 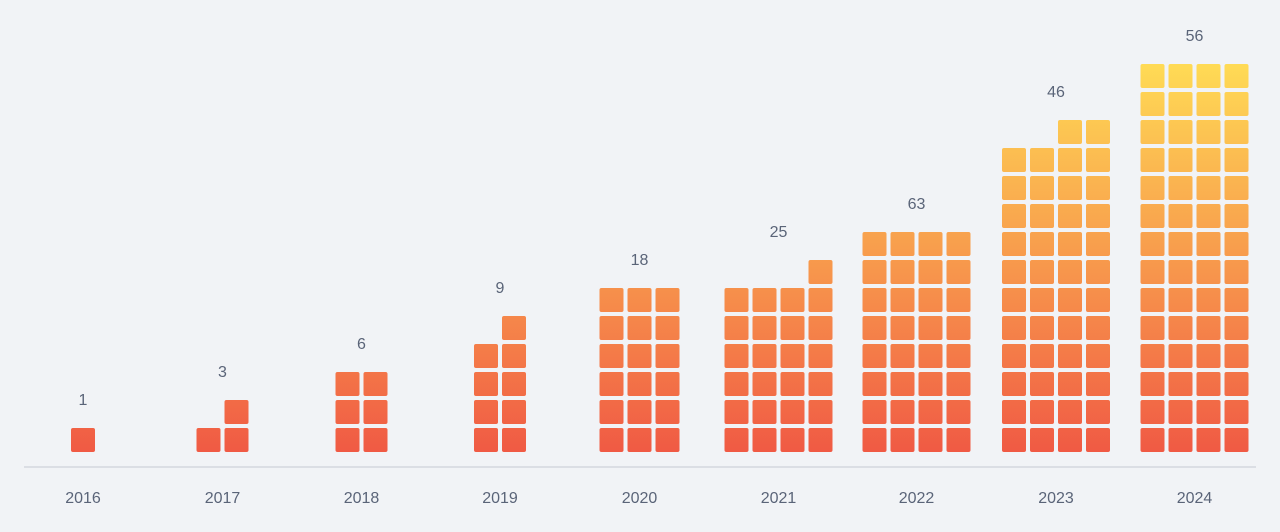 I want to click on value-label-2021: 25, so click(x=779, y=232).